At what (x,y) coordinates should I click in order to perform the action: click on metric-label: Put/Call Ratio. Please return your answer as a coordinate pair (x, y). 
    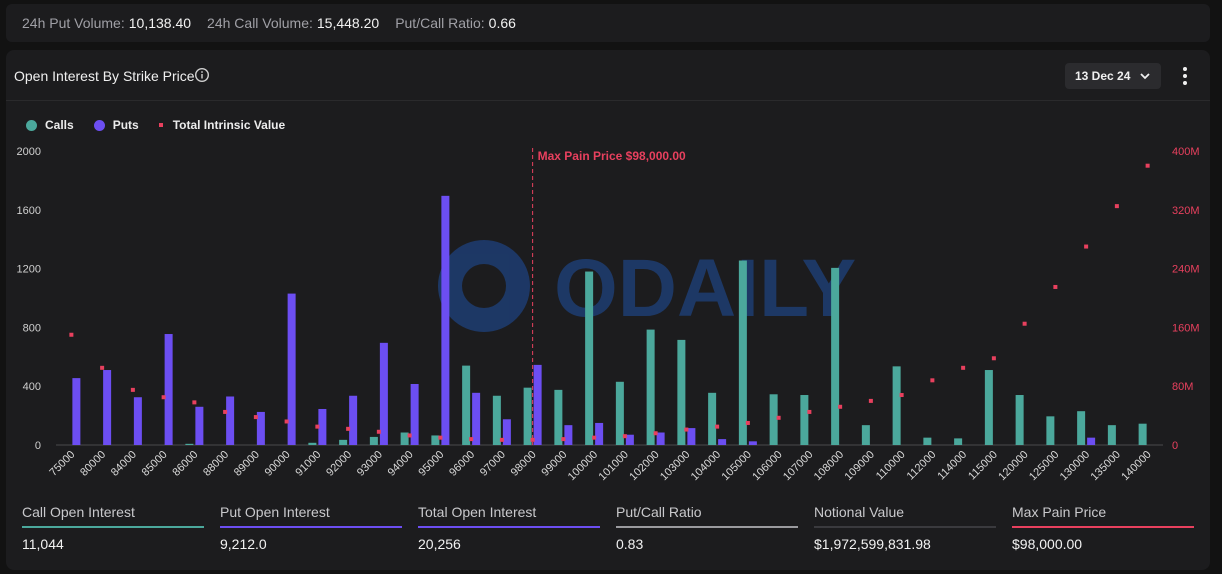
    Looking at the image, I should click on (659, 512).